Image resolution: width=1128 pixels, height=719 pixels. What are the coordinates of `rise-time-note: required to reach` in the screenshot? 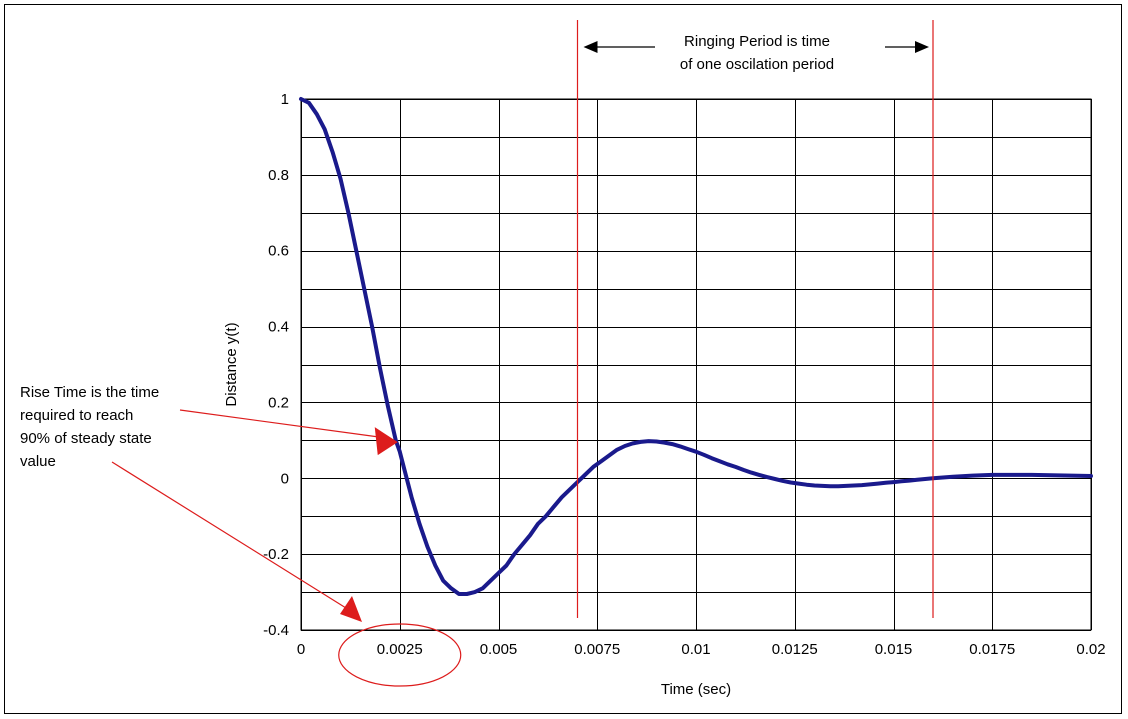 It's located at (76, 415).